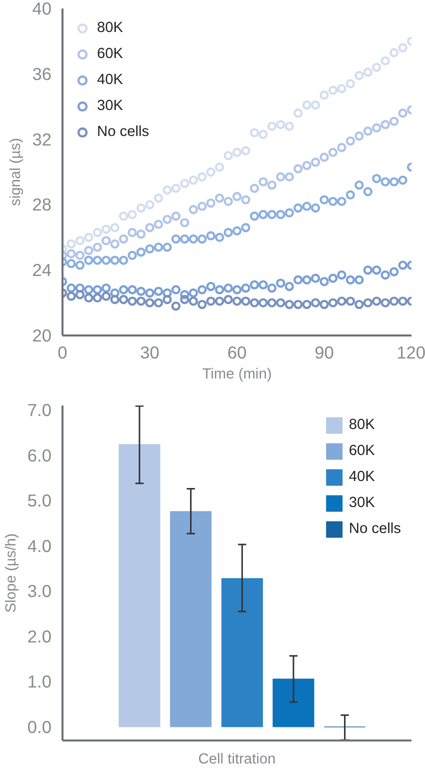 The height and width of the screenshot is (770, 425). What do you see at coordinates (150, 352) in the screenshot?
I see `x-tick-label: 30` at bounding box center [150, 352].